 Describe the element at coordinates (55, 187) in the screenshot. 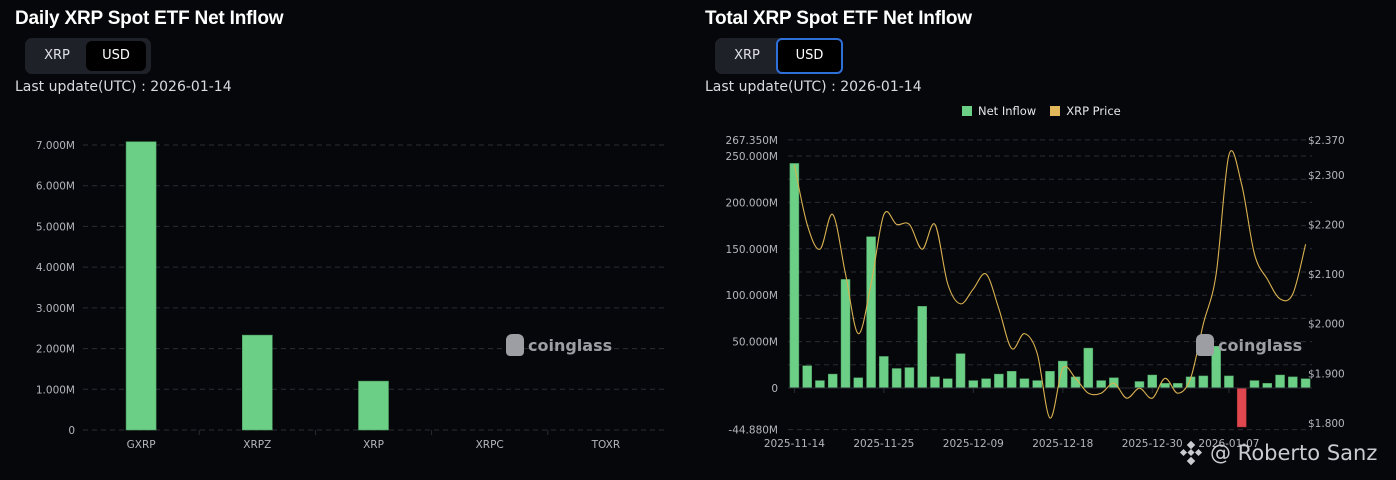

I see `y-tick-label: 6.000M` at that location.